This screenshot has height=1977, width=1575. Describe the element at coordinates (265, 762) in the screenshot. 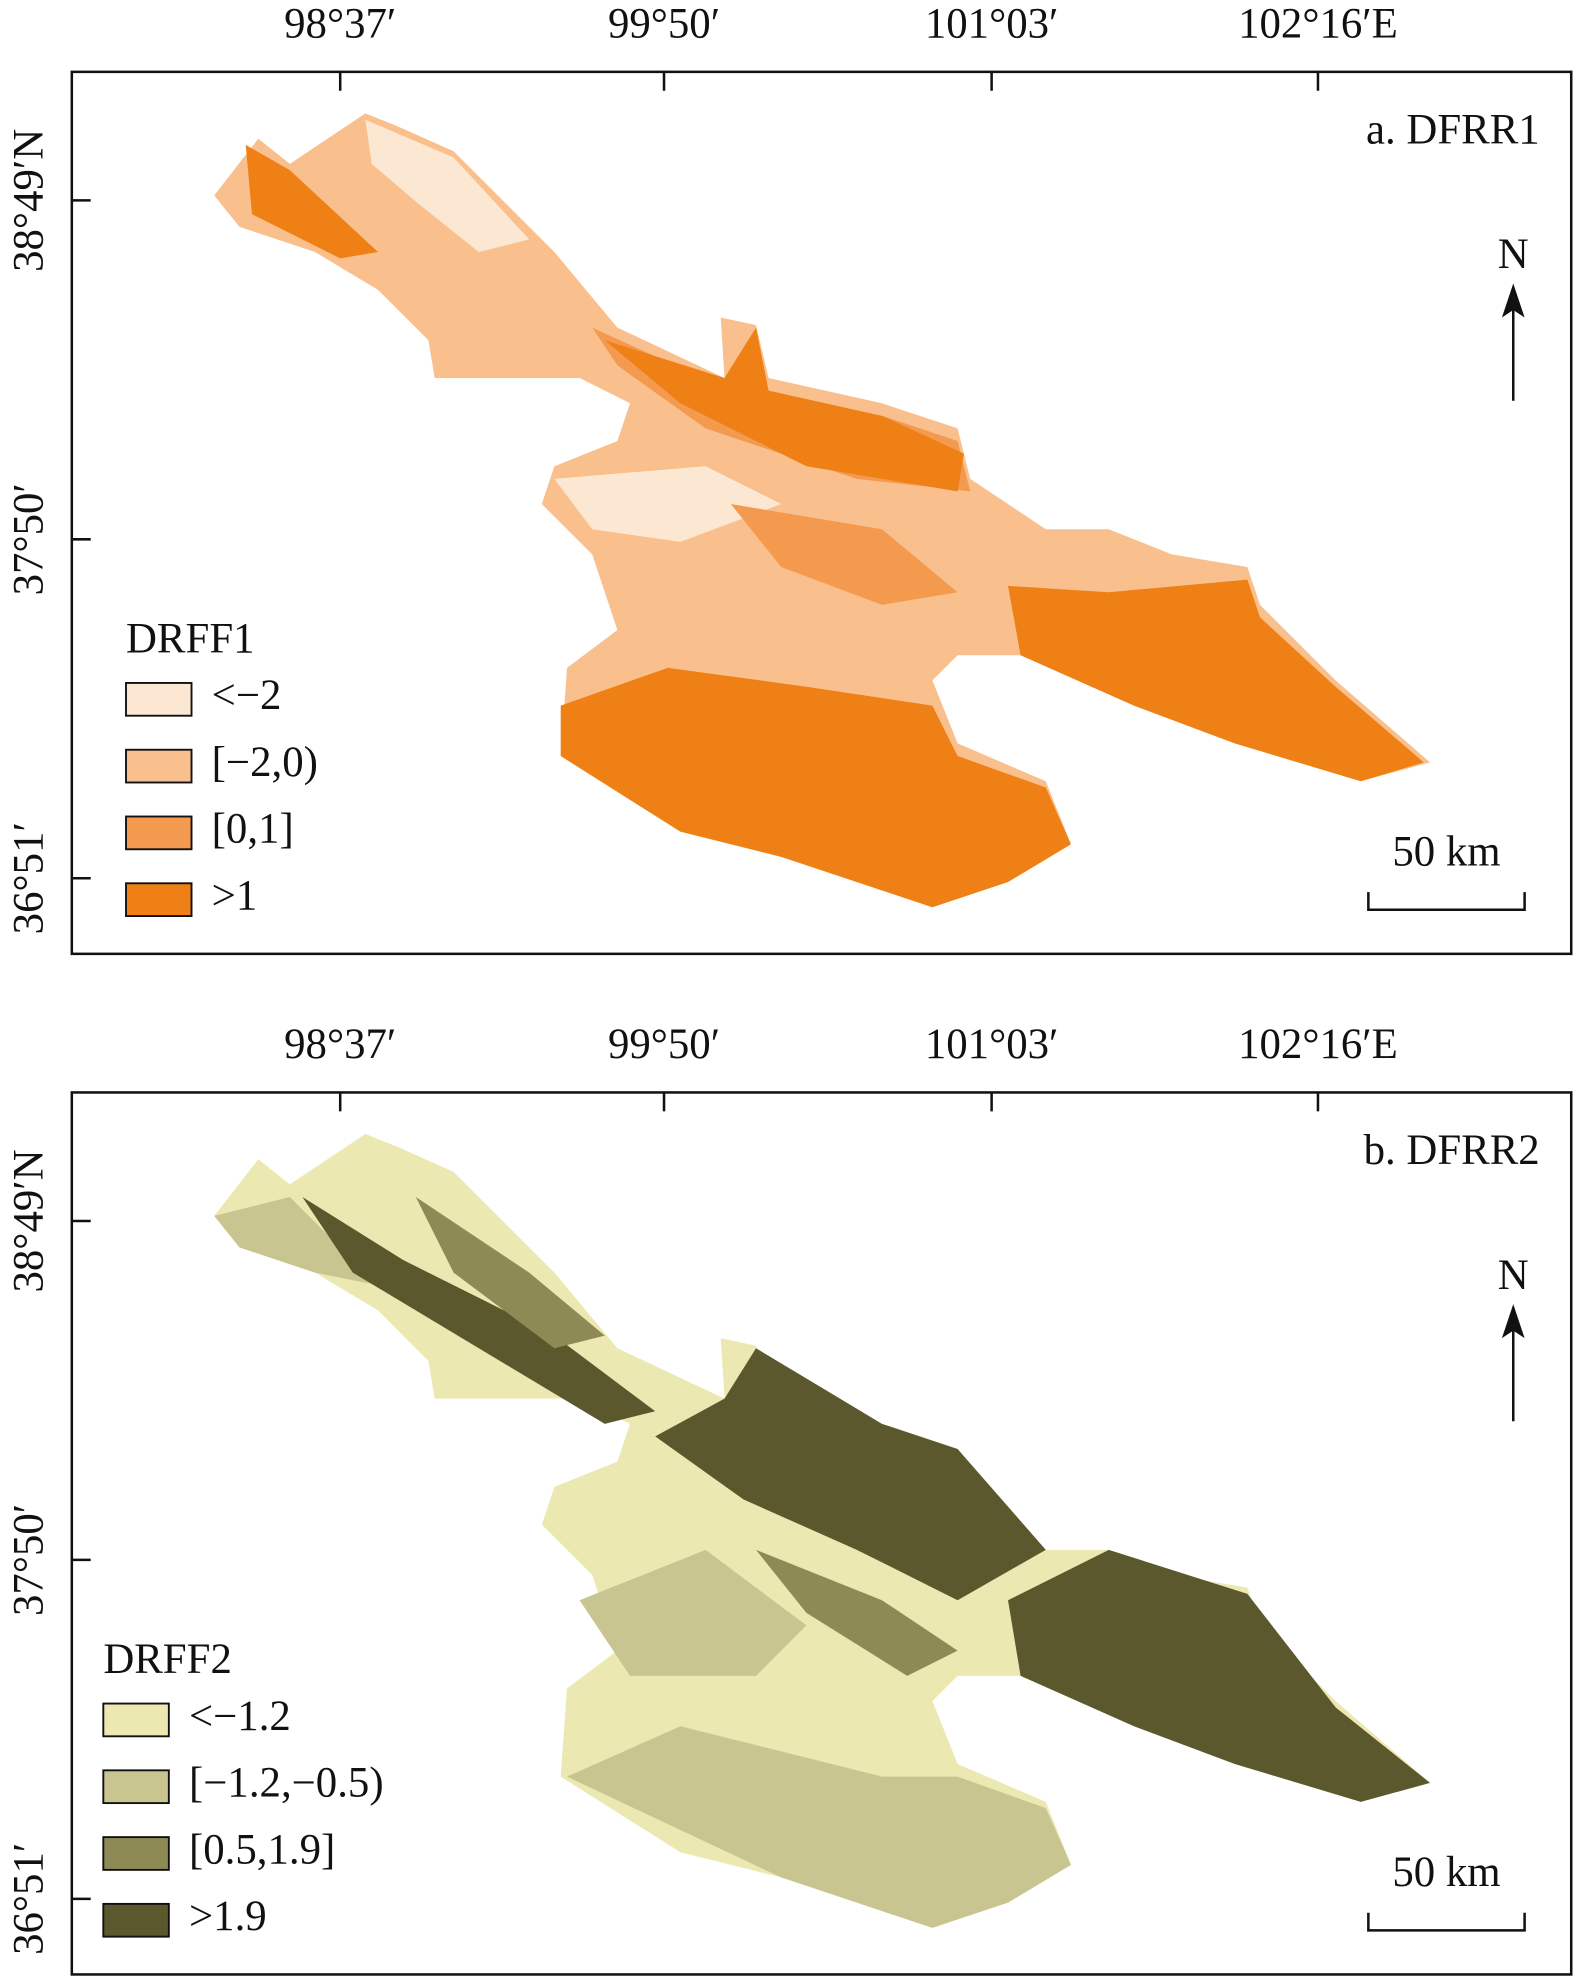

I see `legend-label: [−2,0)` at that location.